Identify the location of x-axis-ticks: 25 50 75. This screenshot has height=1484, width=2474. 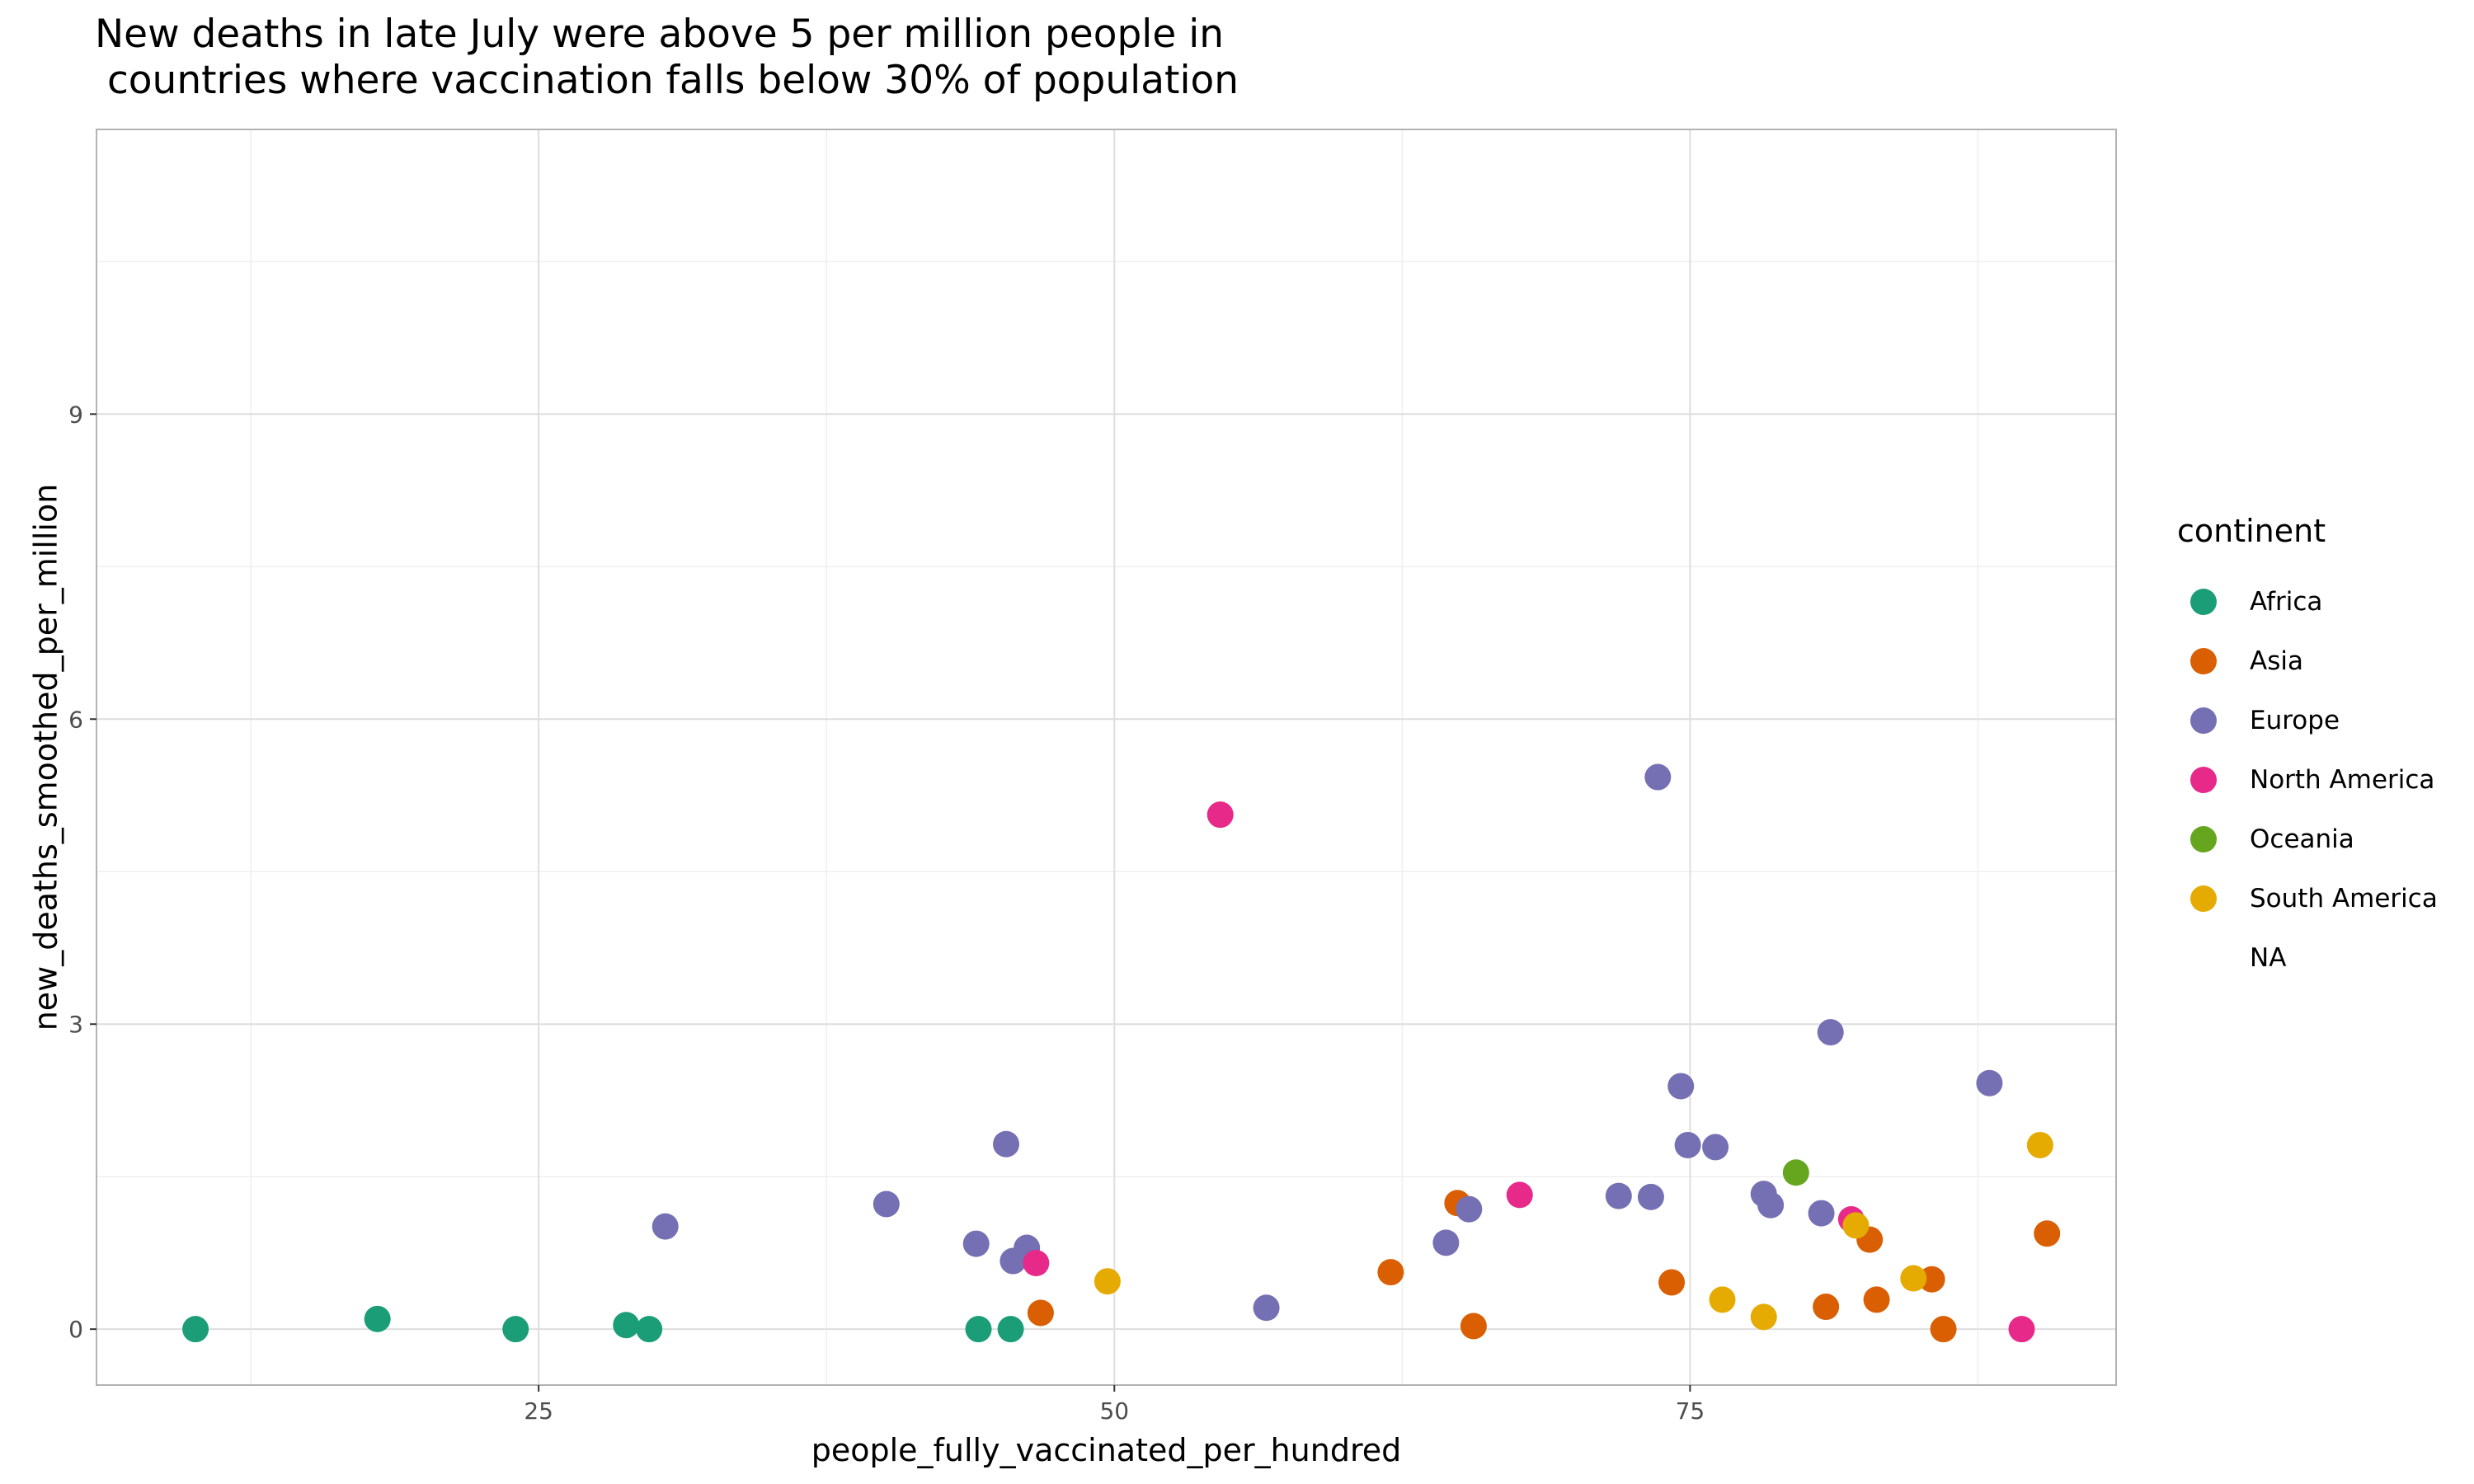
(1114, 1405).